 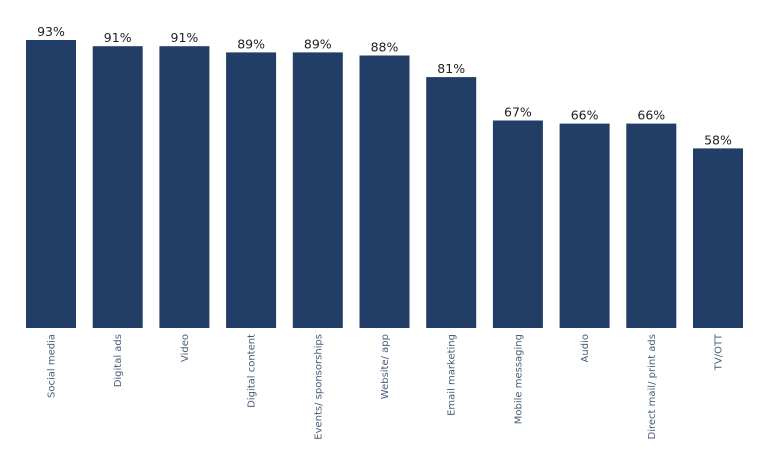 What do you see at coordinates (252, 371) in the screenshot?
I see `category-label-4: Digital content` at bounding box center [252, 371].